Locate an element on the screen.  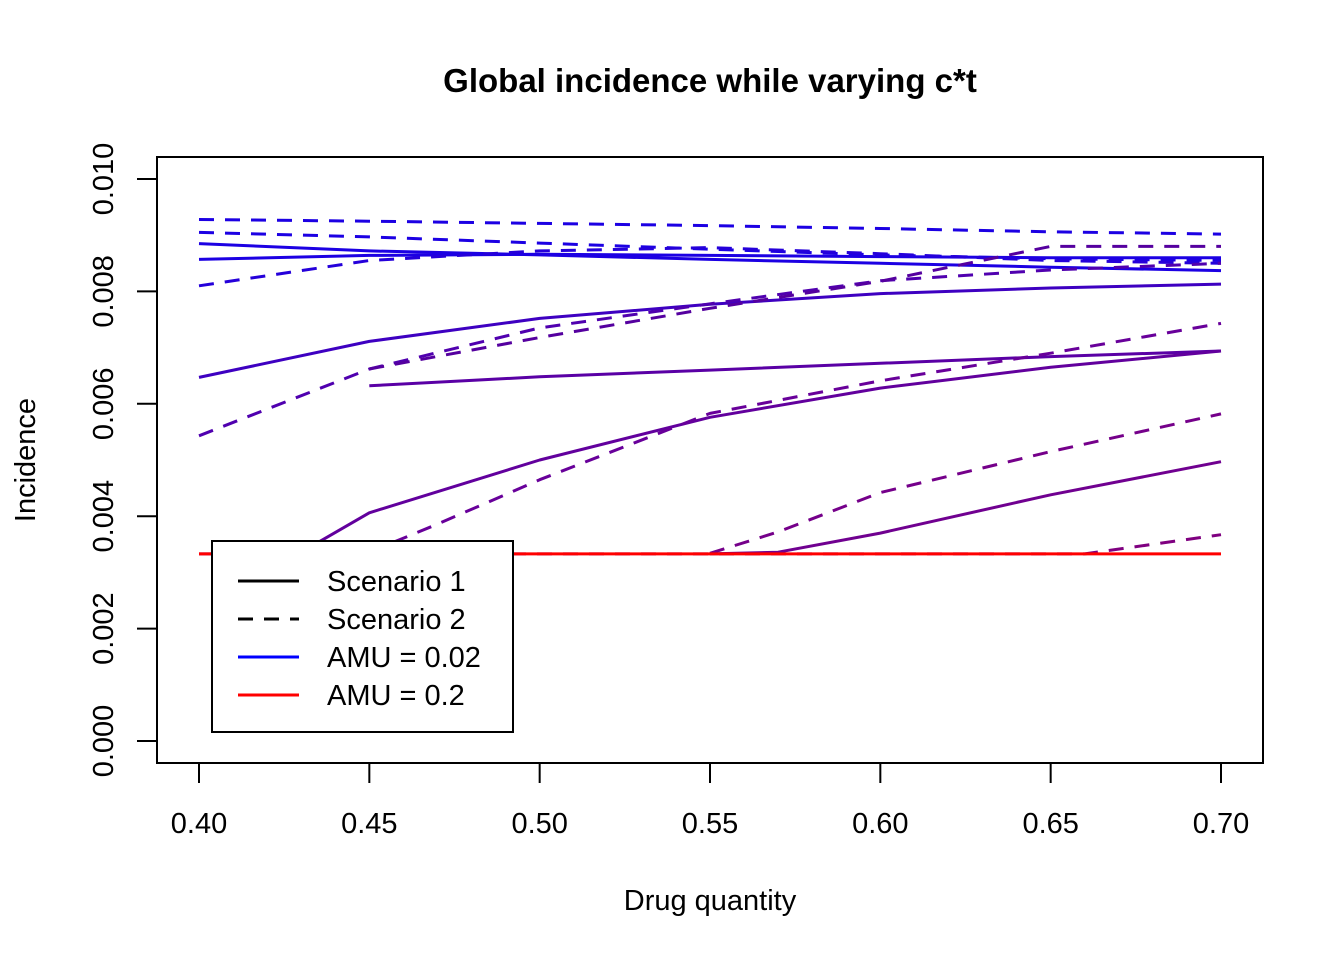
y-axis-label: Incidence is located at coordinates (26, 460).